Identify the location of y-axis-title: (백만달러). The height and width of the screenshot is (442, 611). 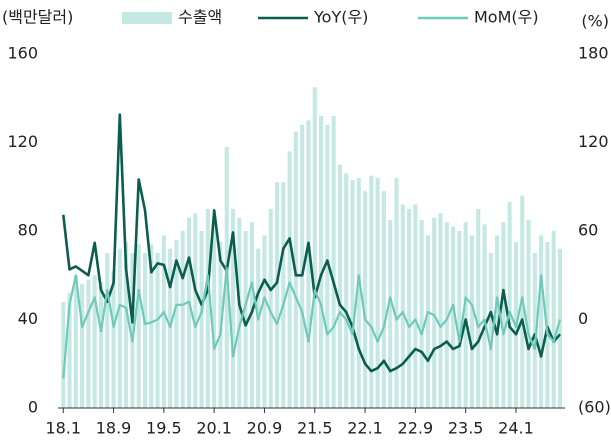
(37, 17).